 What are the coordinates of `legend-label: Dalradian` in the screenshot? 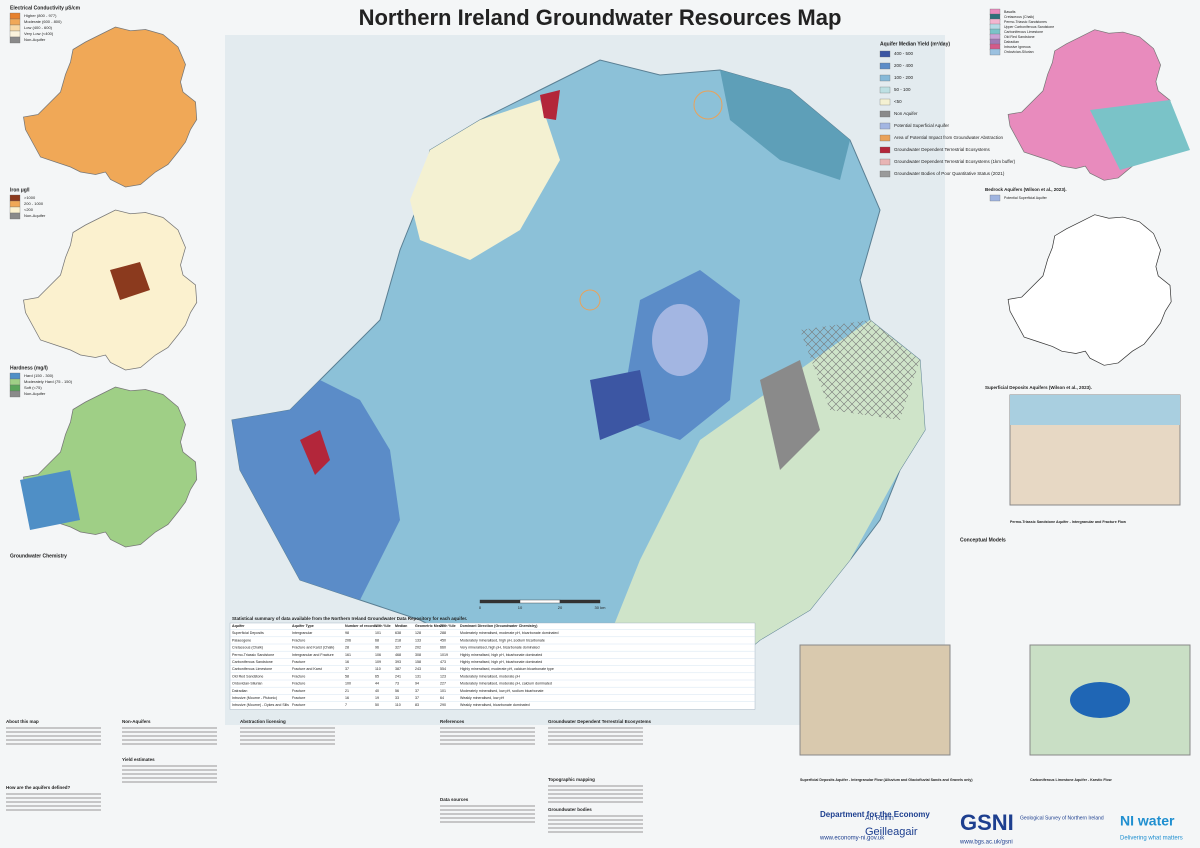 It's located at (1011, 42).